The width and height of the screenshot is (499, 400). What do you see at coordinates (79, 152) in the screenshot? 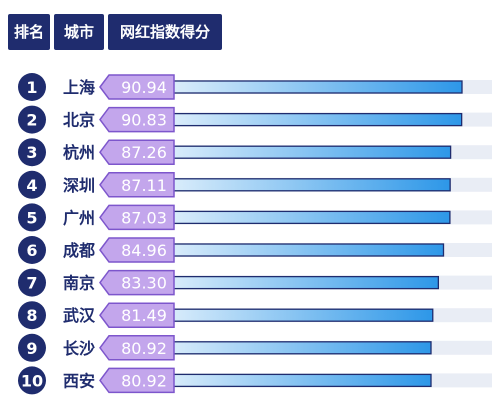
I see `city-label: 杭州` at bounding box center [79, 152].